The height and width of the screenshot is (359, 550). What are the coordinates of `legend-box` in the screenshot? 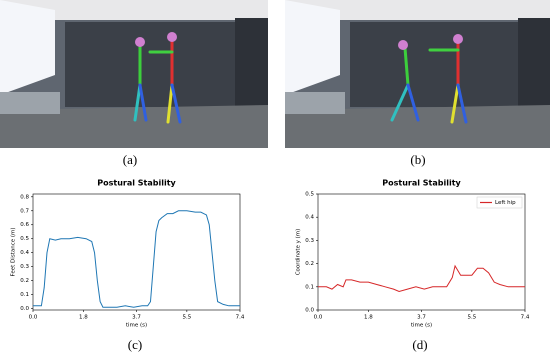 It's located at (499, 202).